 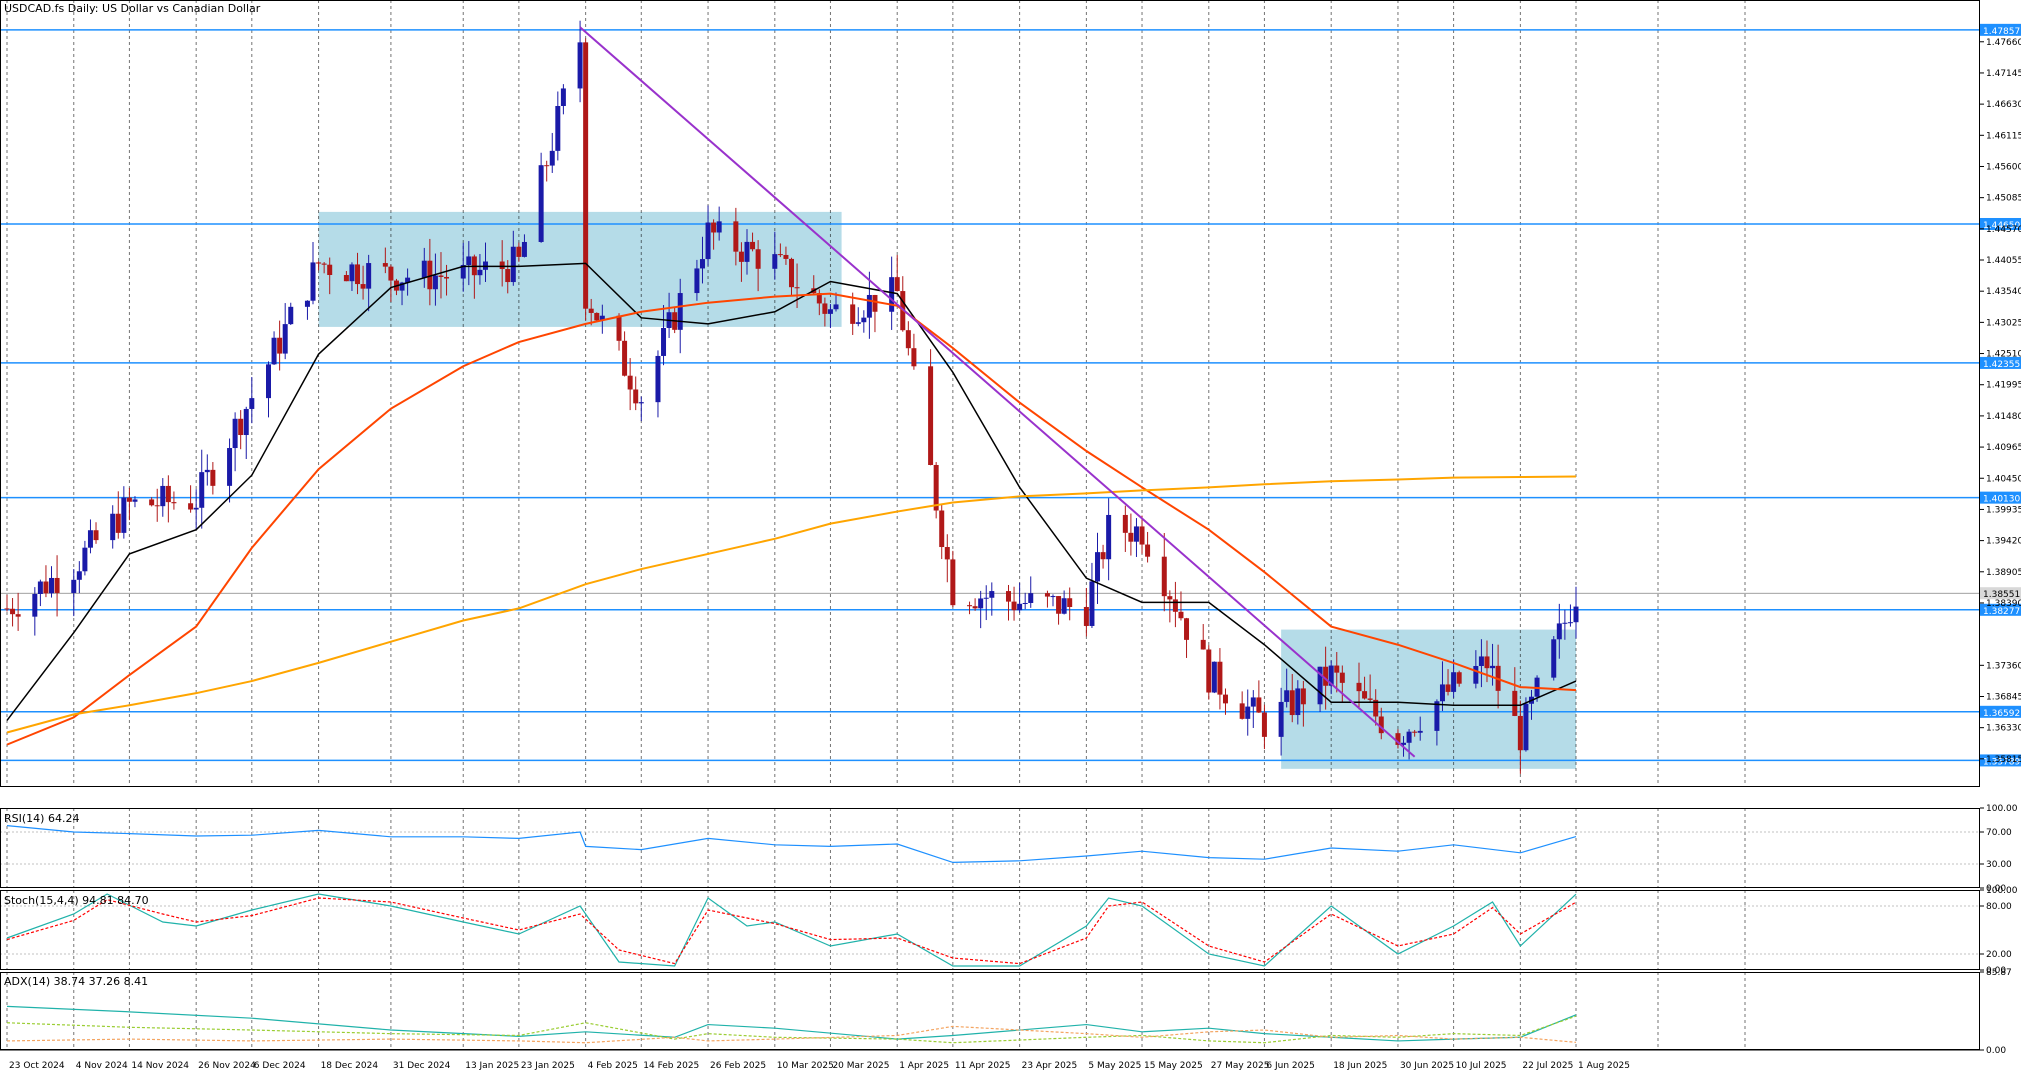 I want to click on y-tick-label: 1.43025, so click(x=2003, y=323).